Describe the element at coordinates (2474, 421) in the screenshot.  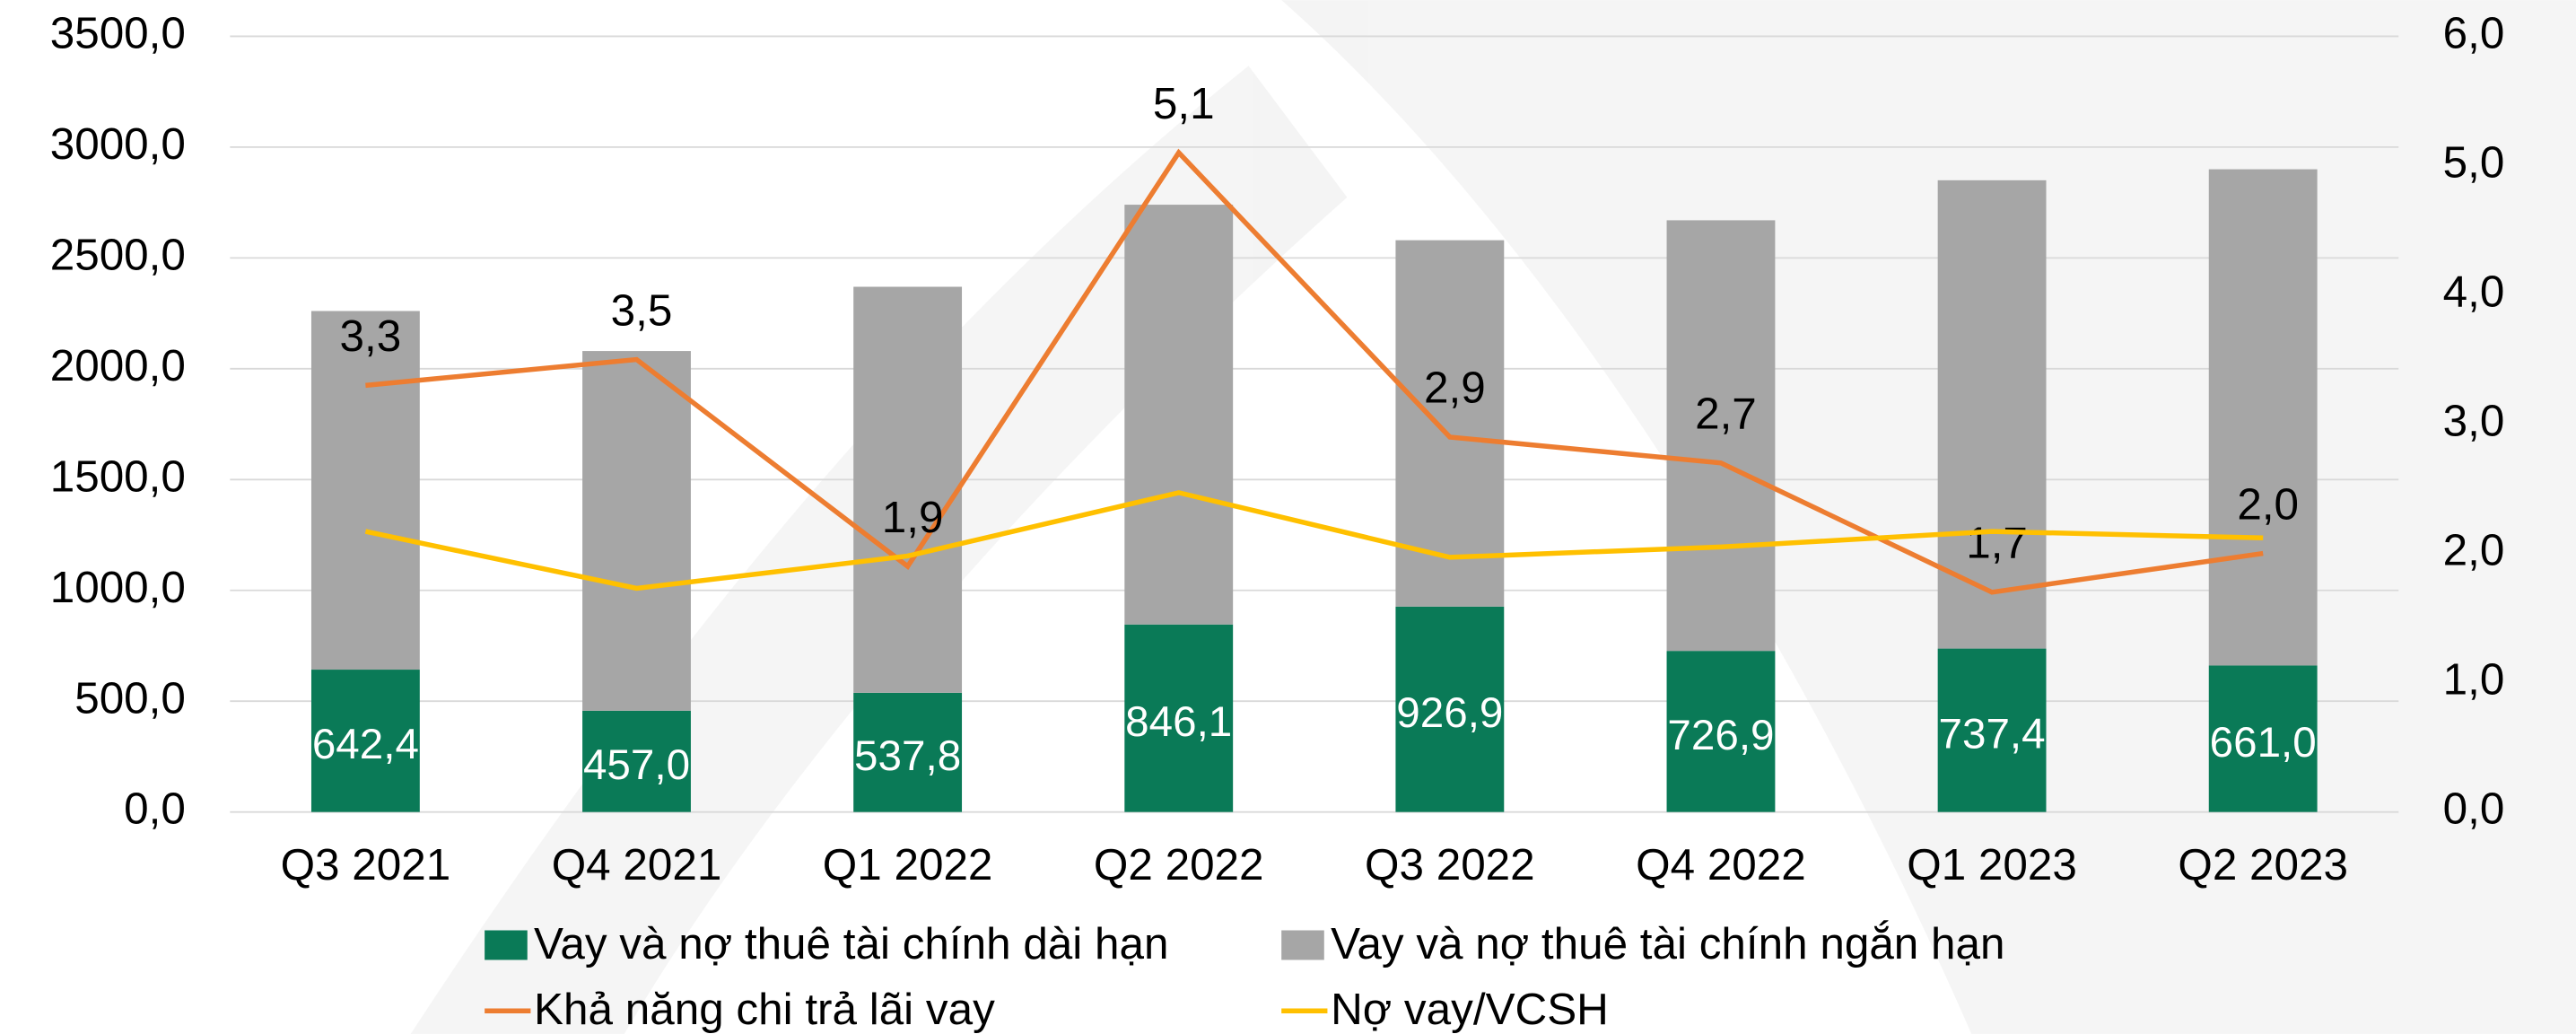
I see `y2-tick-label: 3,0` at that location.